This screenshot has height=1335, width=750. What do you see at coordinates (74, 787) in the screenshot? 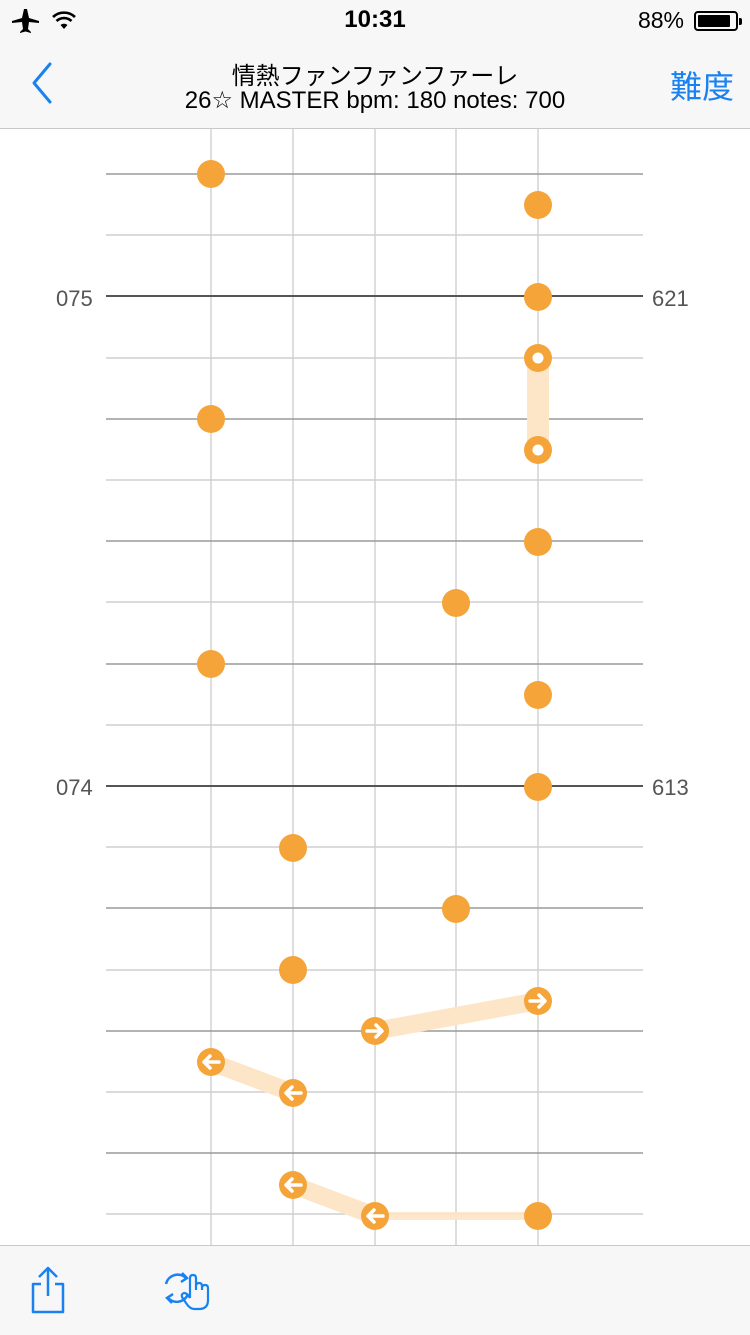
I see `measure-number: 074` at bounding box center [74, 787].